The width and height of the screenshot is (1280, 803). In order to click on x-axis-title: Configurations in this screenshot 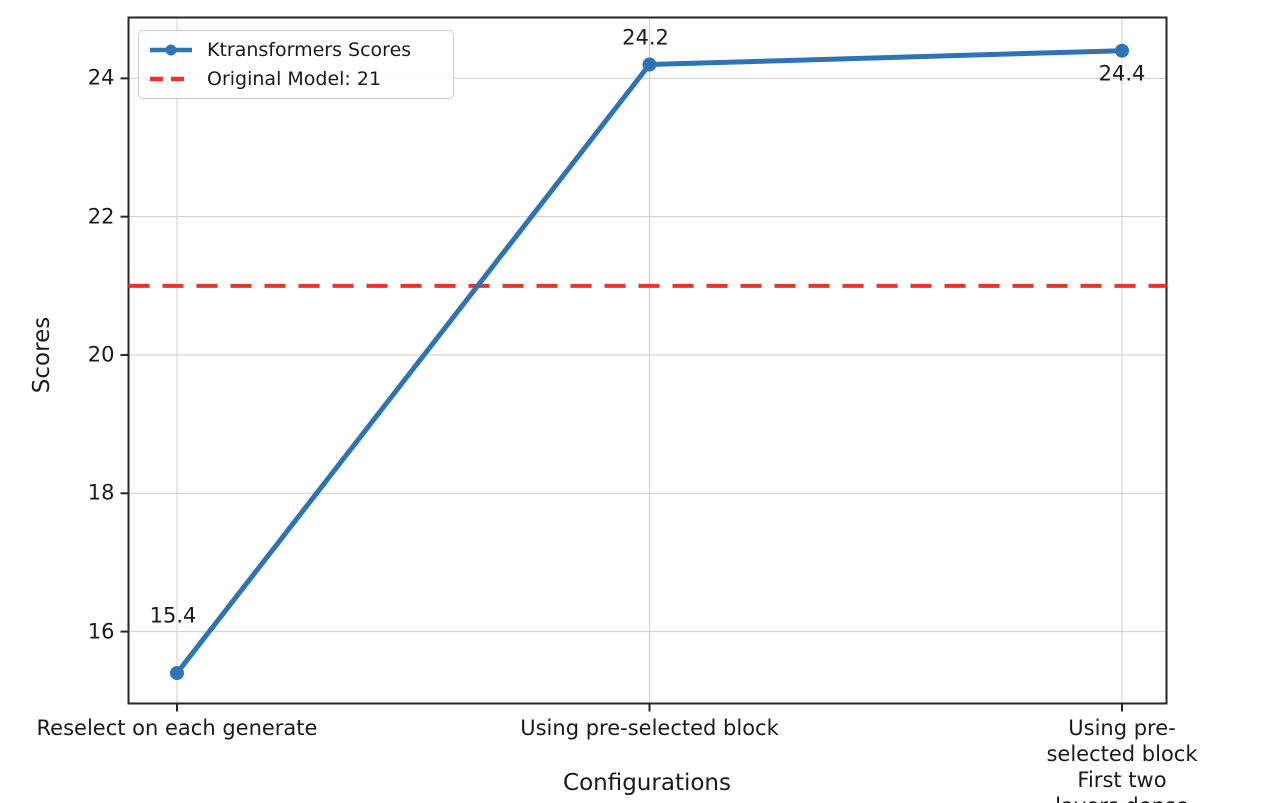, I will do `click(647, 783)`.